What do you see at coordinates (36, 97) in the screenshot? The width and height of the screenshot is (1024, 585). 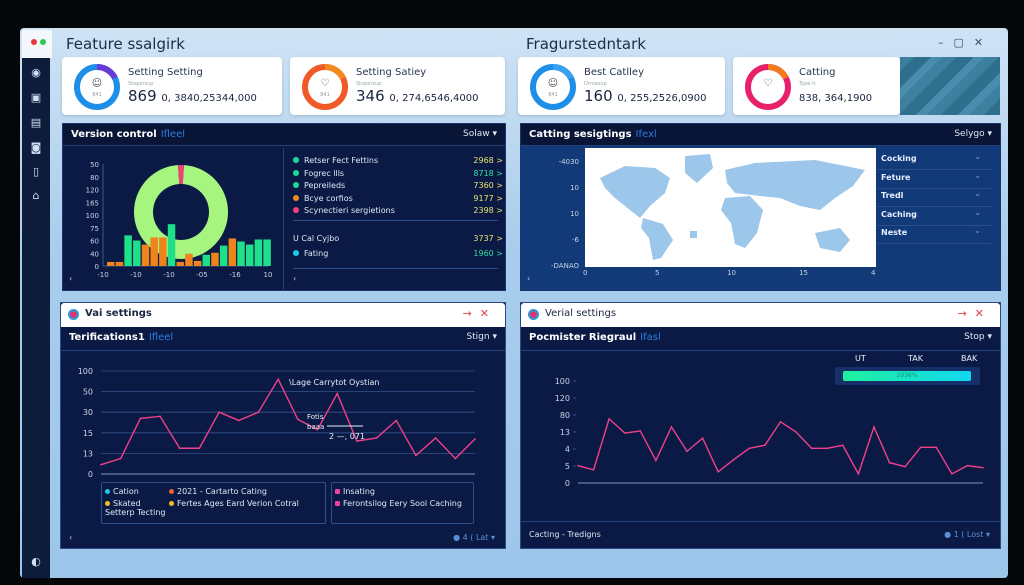 I see `inbox-icon: ▣` at bounding box center [36, 97].